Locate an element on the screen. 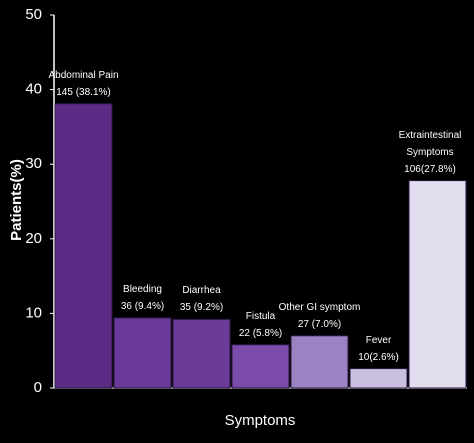 The image size is (474, 443). category-label: Fistula is located at coordinates (260, 316).